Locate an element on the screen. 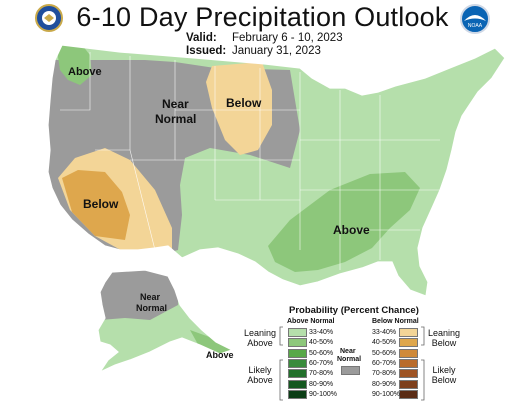 This screenshot has width=525, height=405. likely-above-word2: Above is located at coordinates (260, 380).